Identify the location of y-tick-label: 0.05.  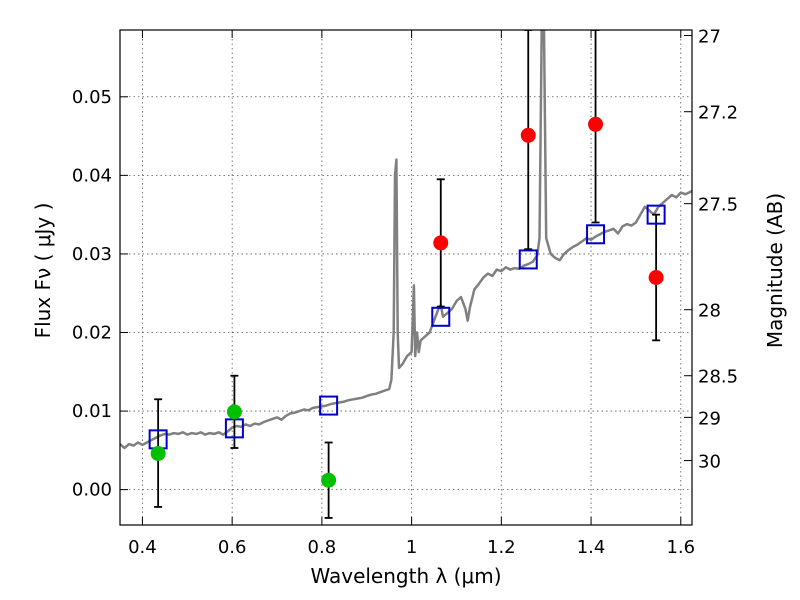
(92, 97).